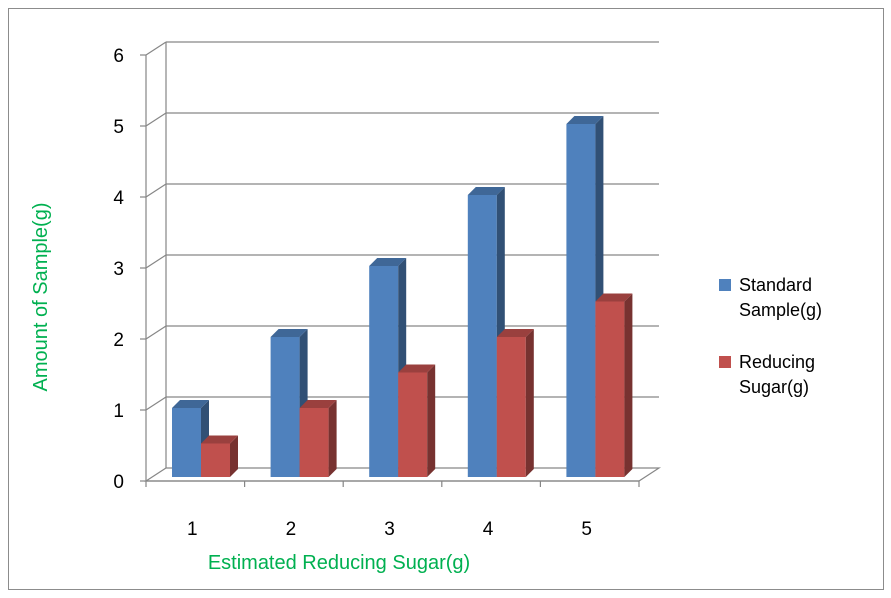 Image resolution: width=891 pixels, height=598 pixels. I want to click on legend: Standard Sample(g) Reducing Sugar(g), so click(770, 336).